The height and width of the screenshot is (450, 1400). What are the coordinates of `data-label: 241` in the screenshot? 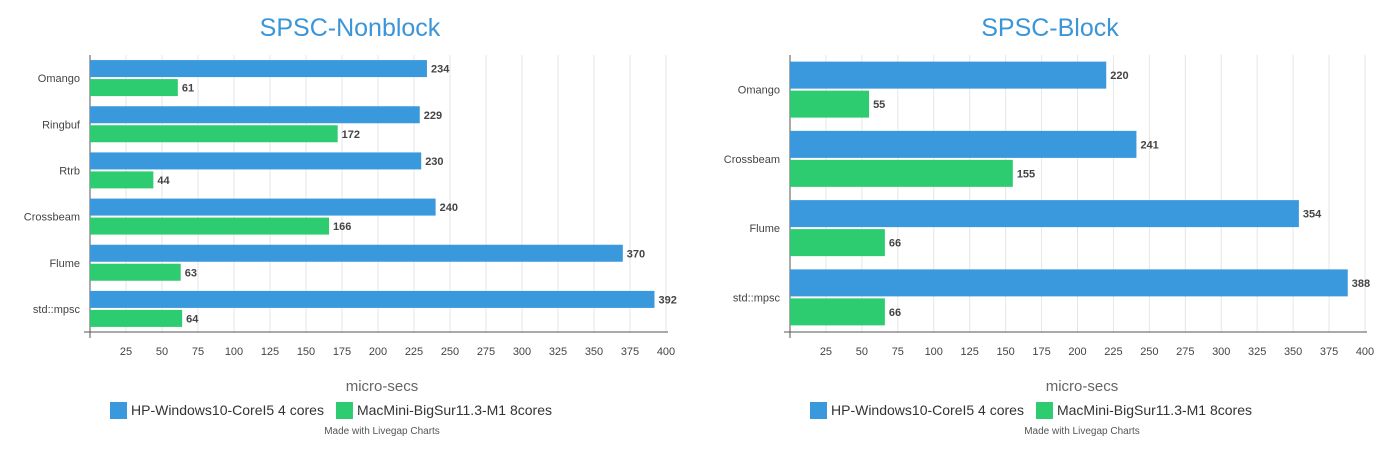 It's located at (1149, 145).